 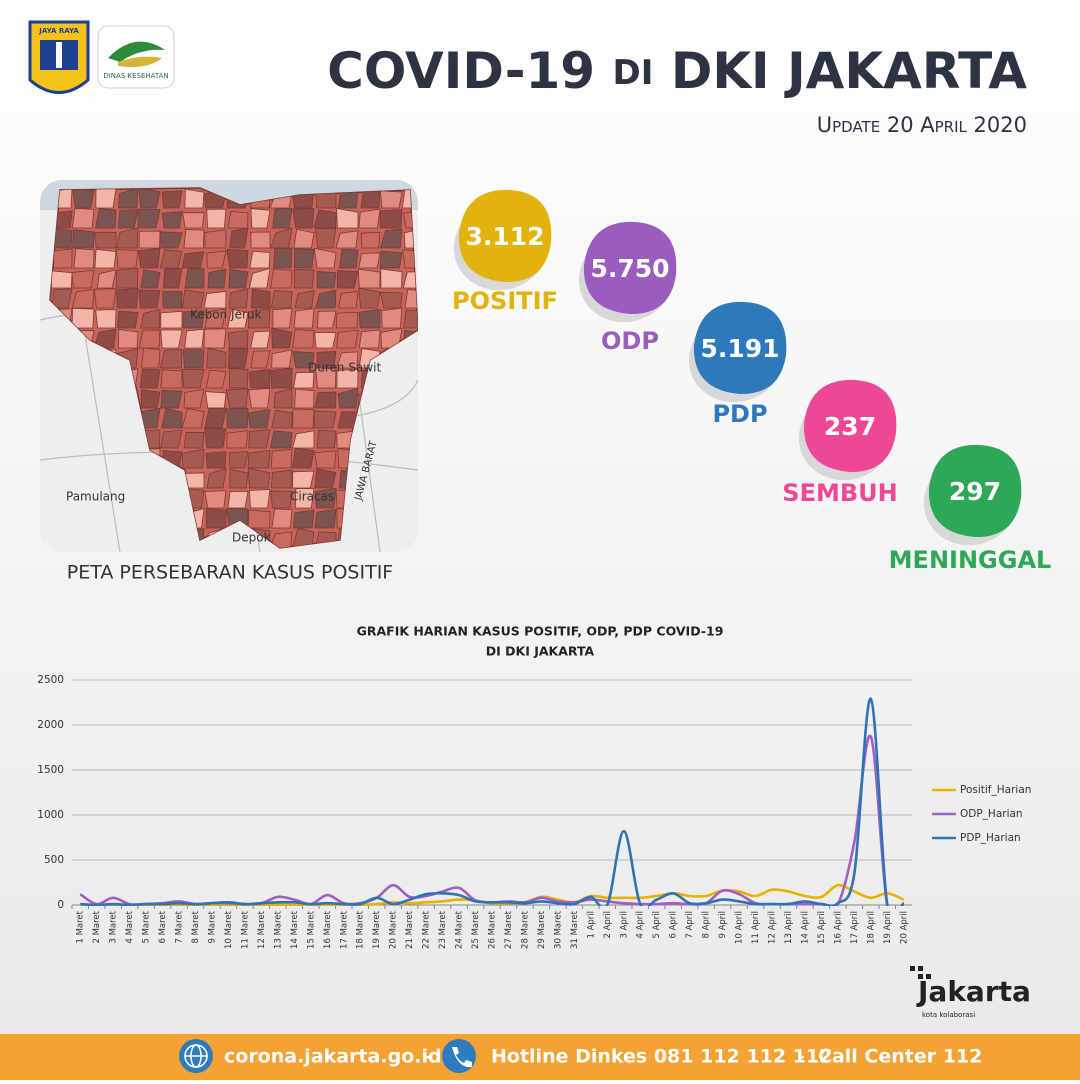 I want to click on x-tick-label: 11 Maret, so click(x=245, y=929).